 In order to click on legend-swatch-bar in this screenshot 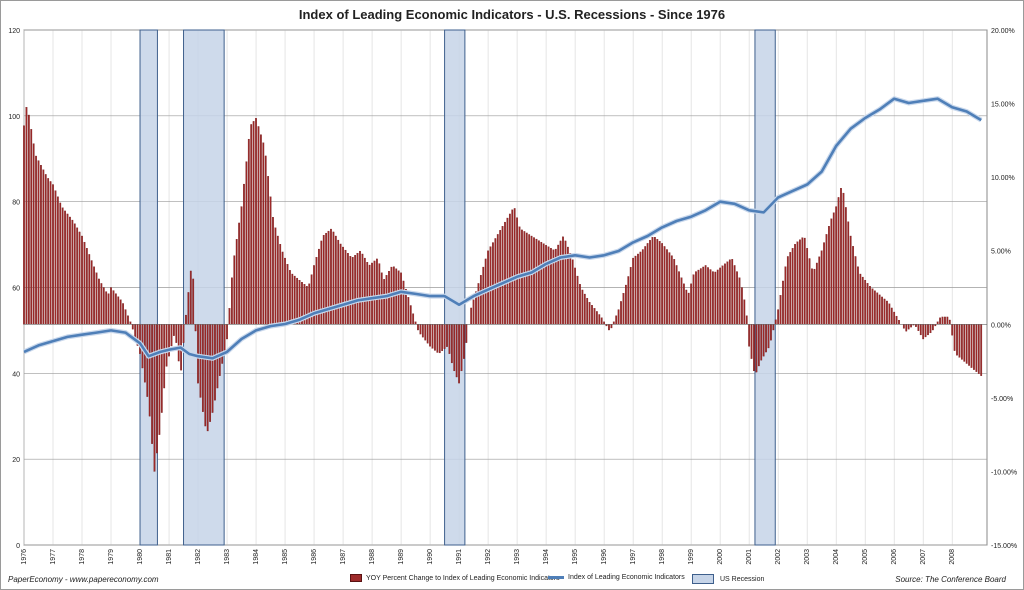, I will do `click(356, 578)`.